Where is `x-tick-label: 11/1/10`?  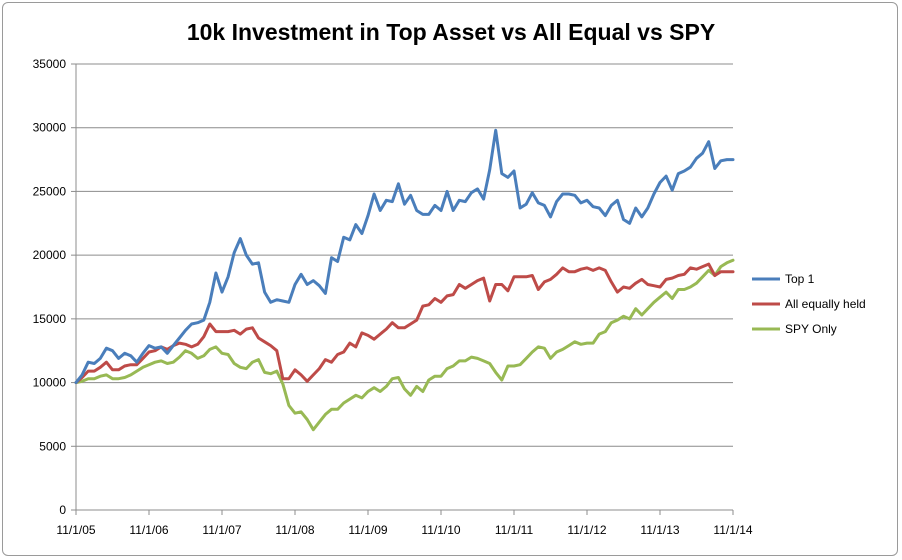 x-tick-label: 11/1/10 is located at coordinates (440, 530).